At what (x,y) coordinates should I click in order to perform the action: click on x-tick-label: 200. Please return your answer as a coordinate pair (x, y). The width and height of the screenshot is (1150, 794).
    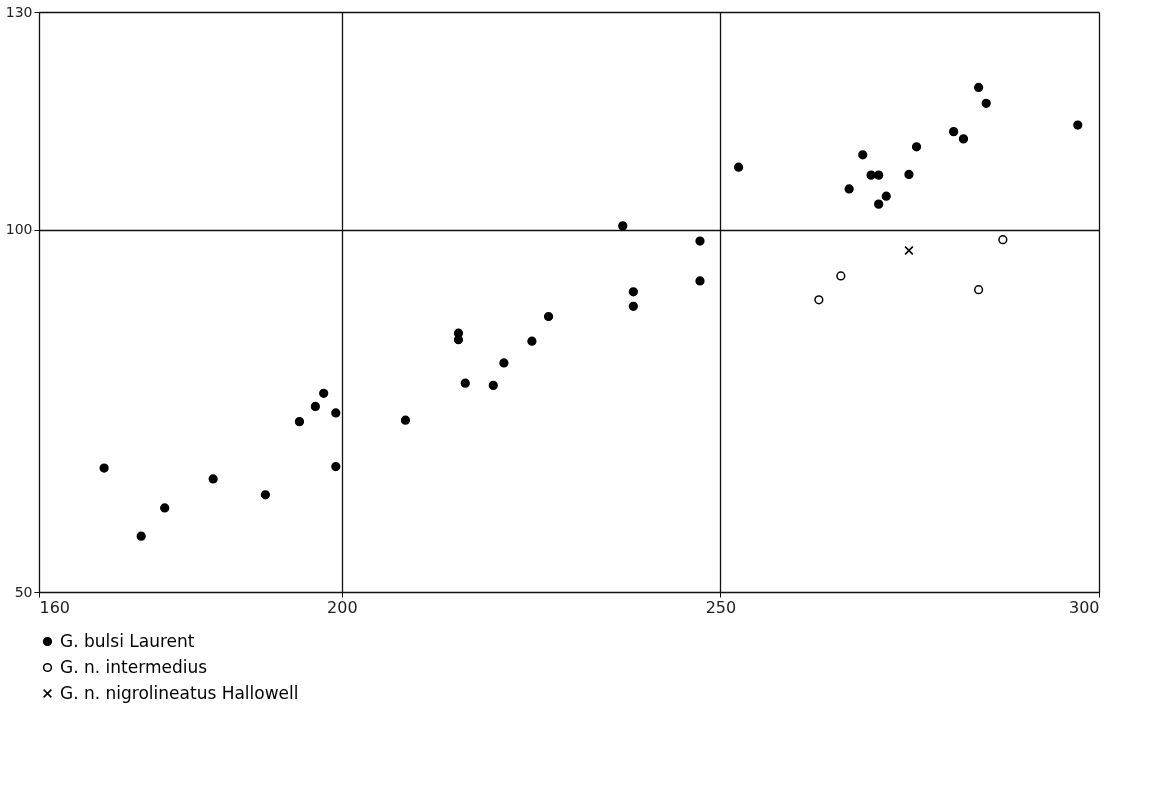
    Looking at the image, I should click on (342, 607).